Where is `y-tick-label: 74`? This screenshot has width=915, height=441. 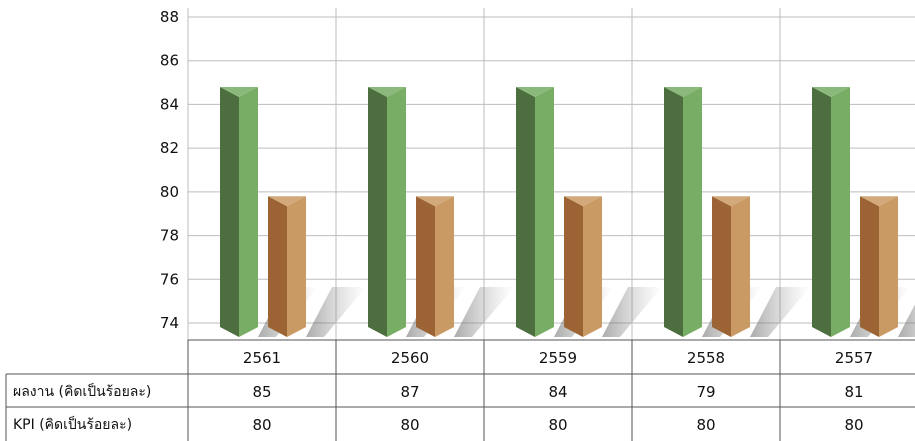
y-tick-label: 74 is located at coordinates (169, 323).